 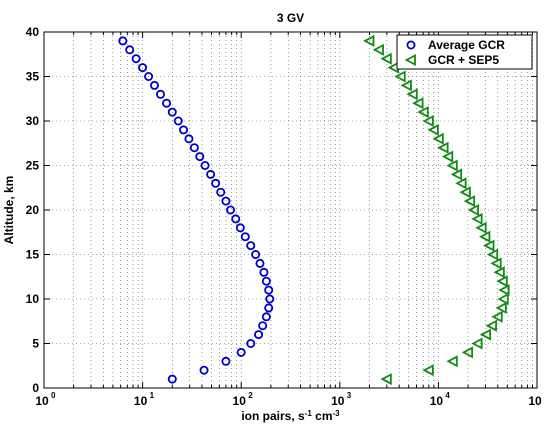 I want to click on legend-marker-average-gcr, so click(x=411, y=45).